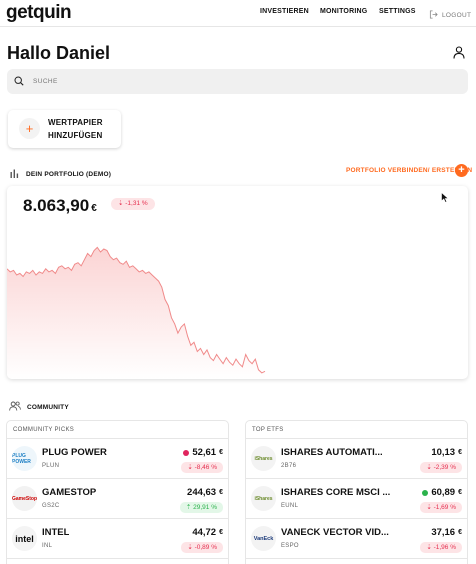 The image size is (476, 564). Describe the element at coordinates (75, 129) in the screenshot. I see `add-security-label: WERTPAPIER HINZUFÜGEN` at that location.